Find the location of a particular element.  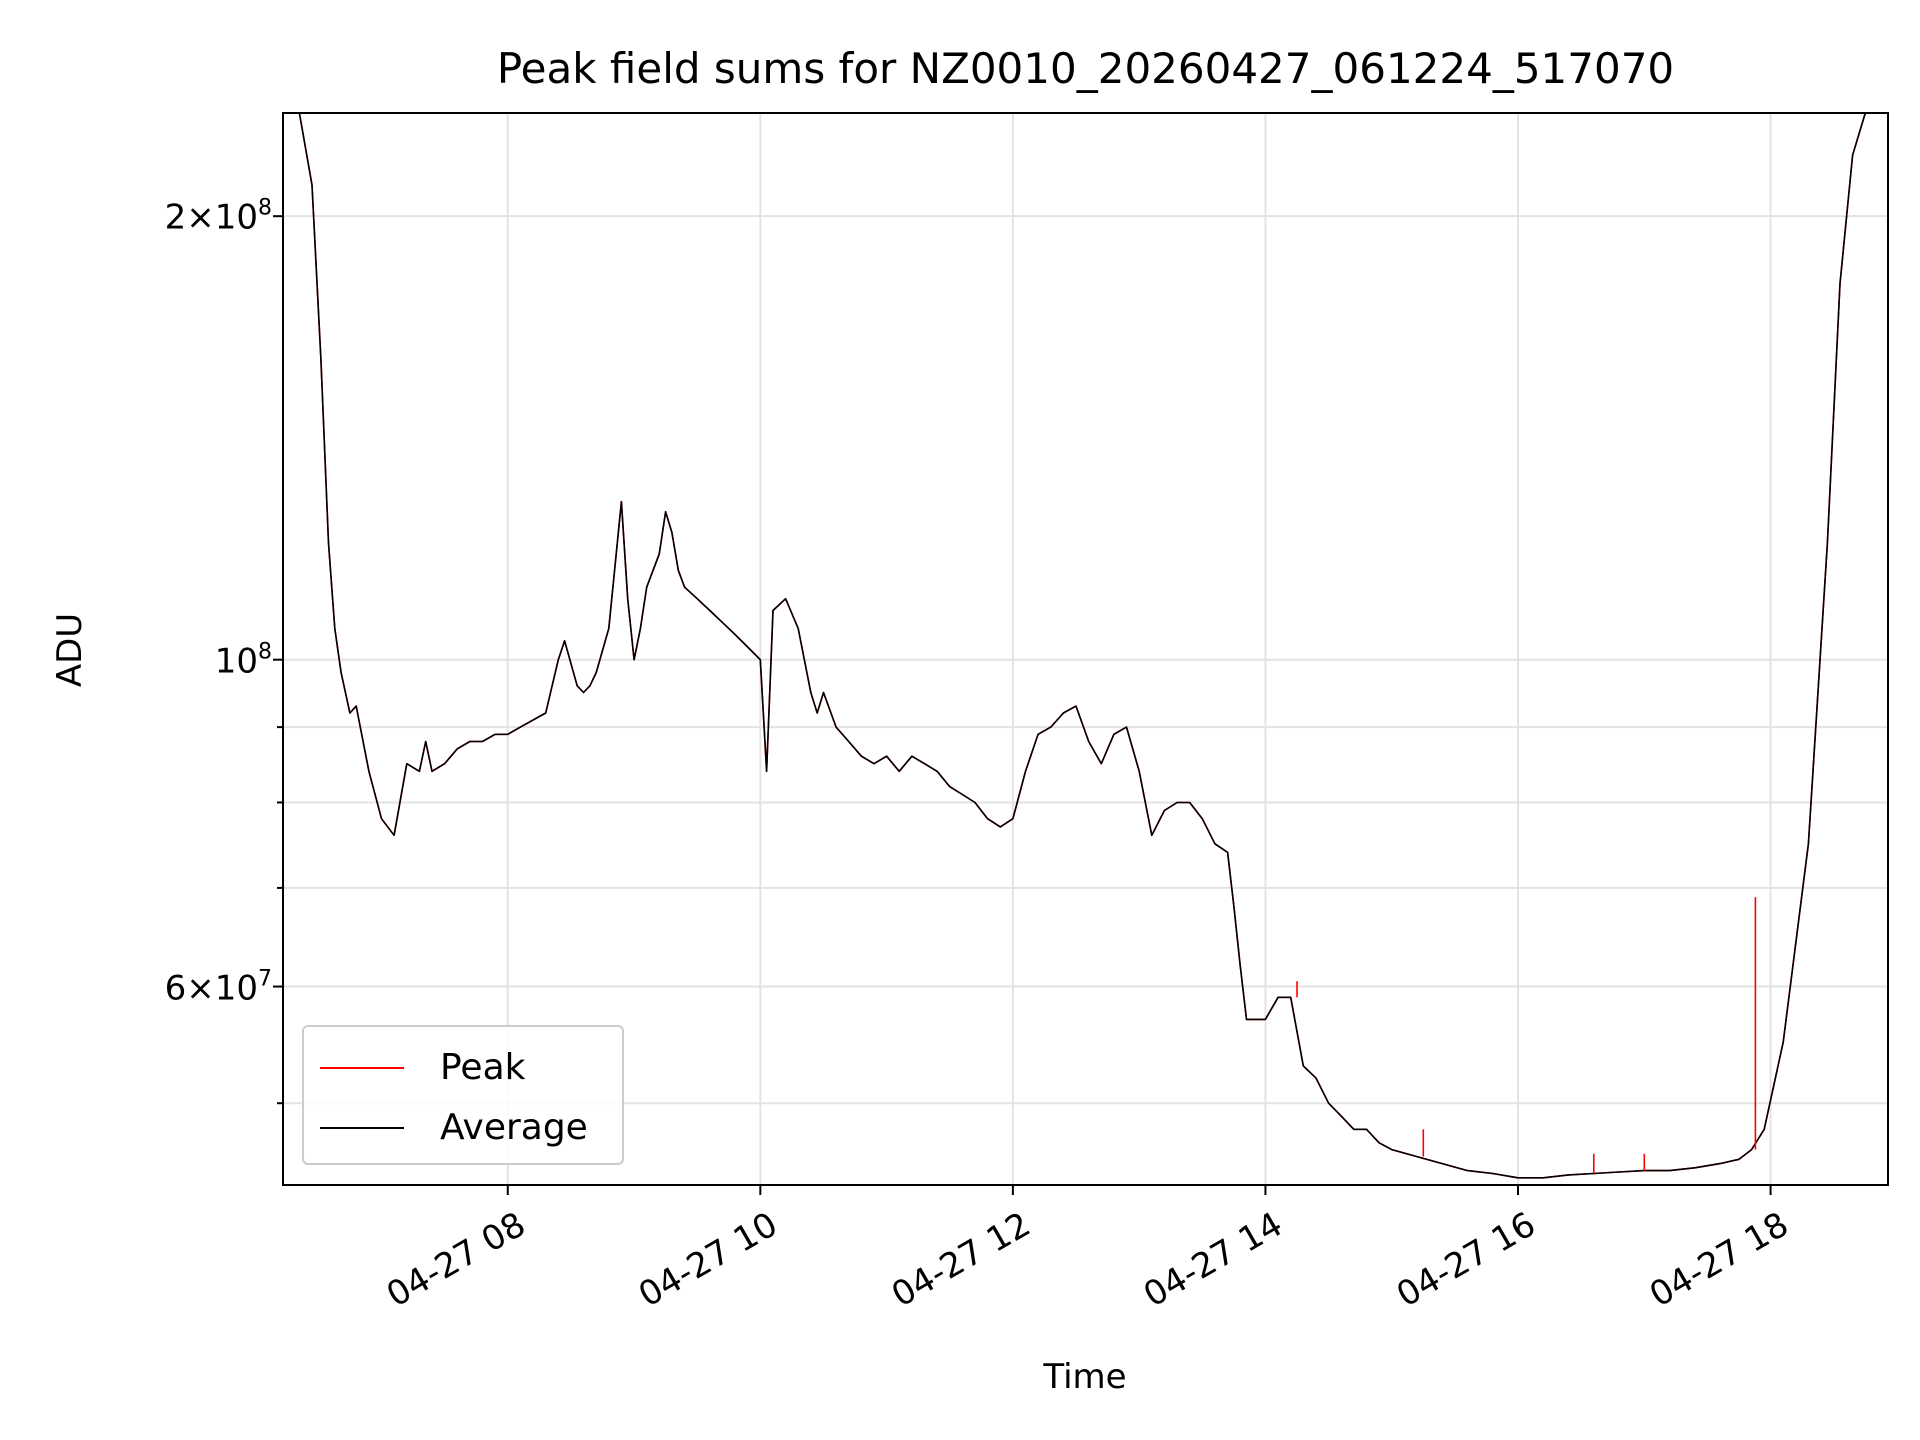

legend-item-average: Average is located at coordinates (454, 1127).